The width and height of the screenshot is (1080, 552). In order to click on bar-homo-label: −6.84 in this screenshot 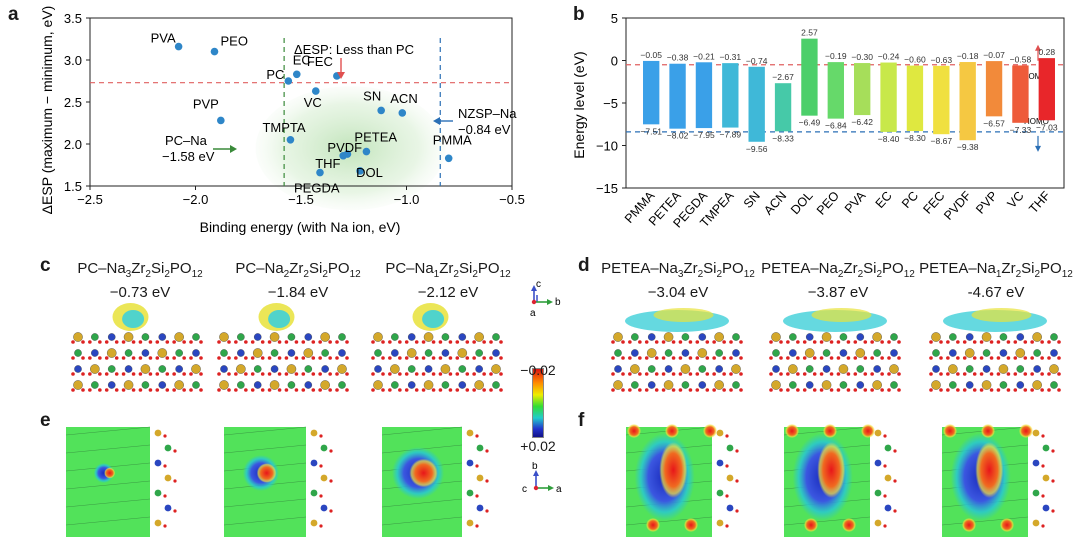, I will do `click(836, 126)`.